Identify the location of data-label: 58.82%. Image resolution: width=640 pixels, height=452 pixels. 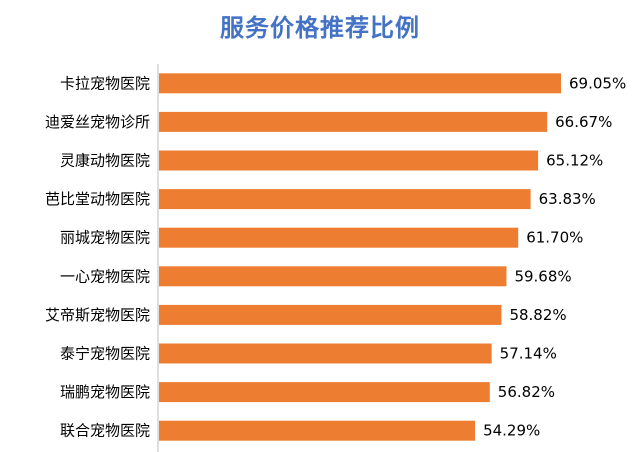
(537, 315).